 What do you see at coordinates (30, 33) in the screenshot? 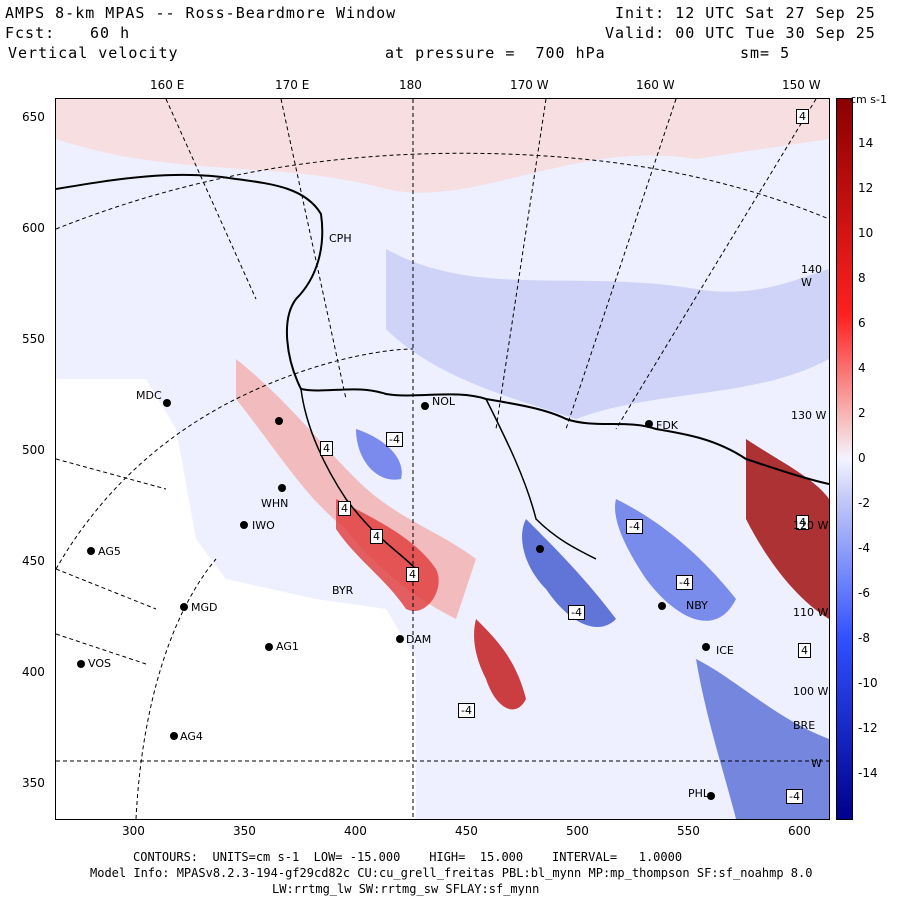
I see `forecast-label: Fcst:` at bounding box center [30, 33].